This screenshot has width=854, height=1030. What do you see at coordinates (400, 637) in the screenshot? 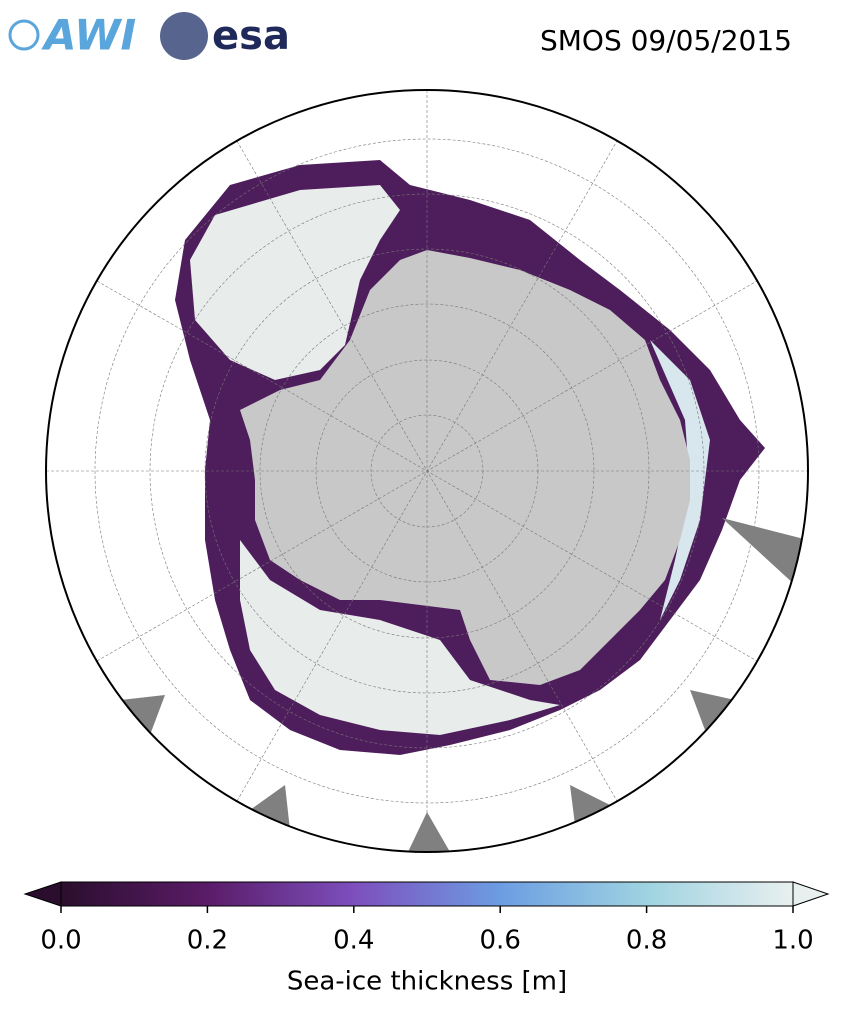
I see `ross-ice` at bounding box center [400, 637].